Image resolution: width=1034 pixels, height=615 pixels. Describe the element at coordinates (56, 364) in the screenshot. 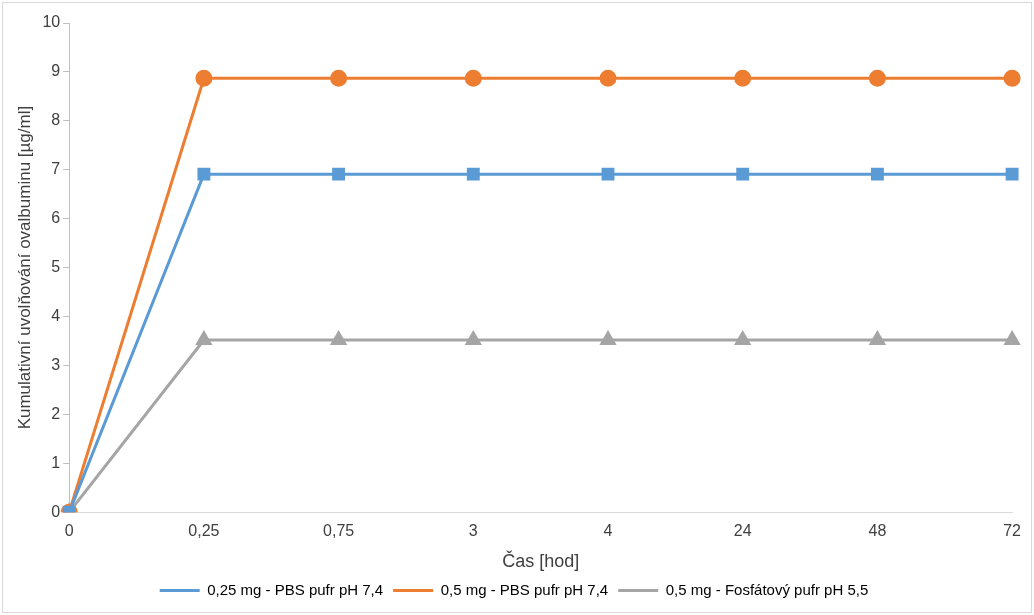

I see `y-tick-label: 3` at that location.